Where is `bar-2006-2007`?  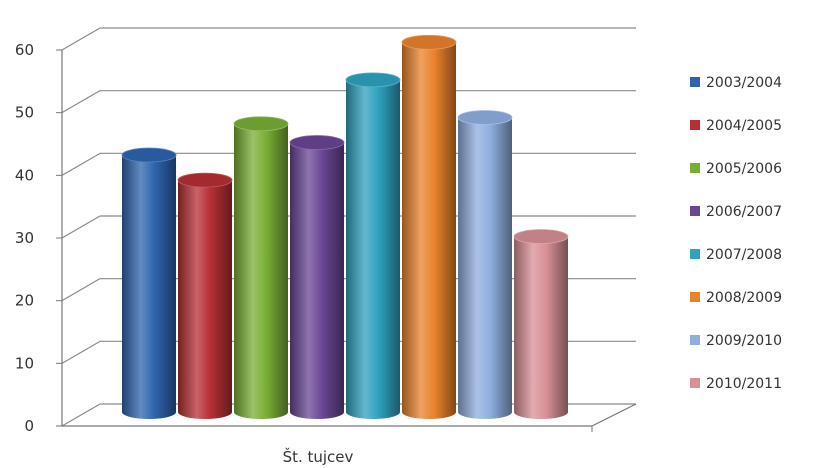 bar-2006-2007 is located at coordinates (317, 277).